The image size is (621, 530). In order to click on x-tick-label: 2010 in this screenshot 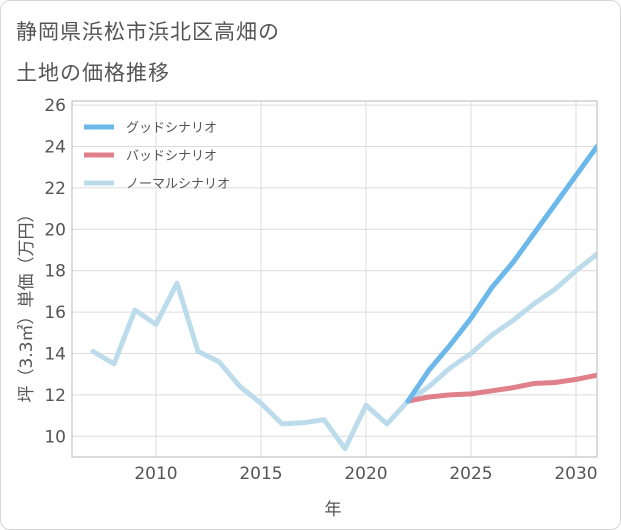, I will do `click(155, 474)`.